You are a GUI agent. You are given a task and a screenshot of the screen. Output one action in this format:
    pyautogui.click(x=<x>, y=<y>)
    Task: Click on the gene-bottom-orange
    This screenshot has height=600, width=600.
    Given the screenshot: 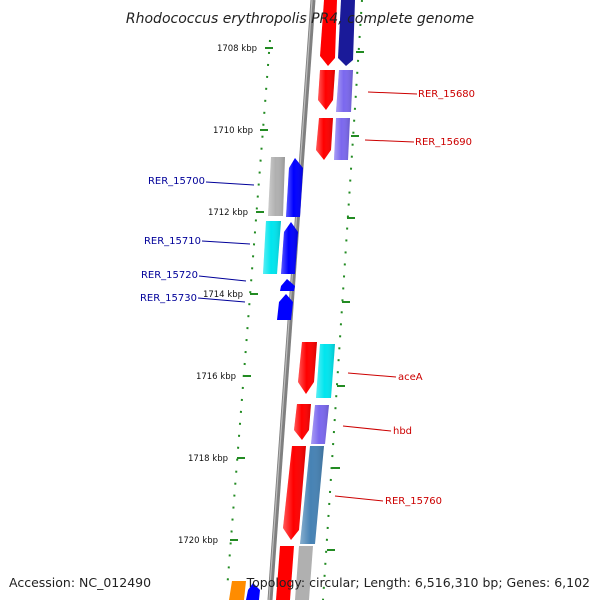 What is the action you would take?
    pyautogui.click(x=237, y=590)
    